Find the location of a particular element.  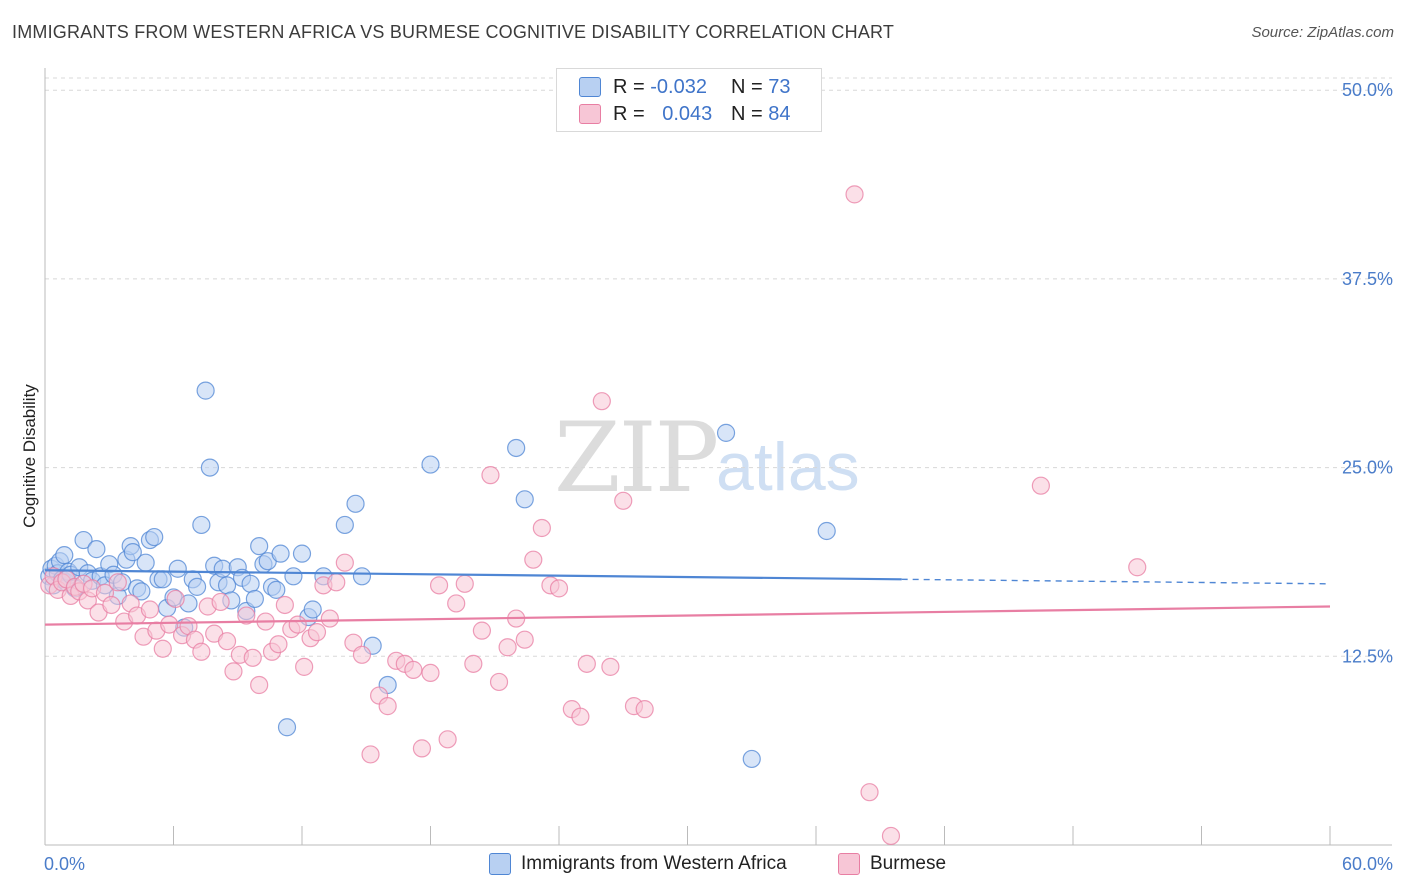

legend-n: N = 84 is located at coordinates (761, 113).